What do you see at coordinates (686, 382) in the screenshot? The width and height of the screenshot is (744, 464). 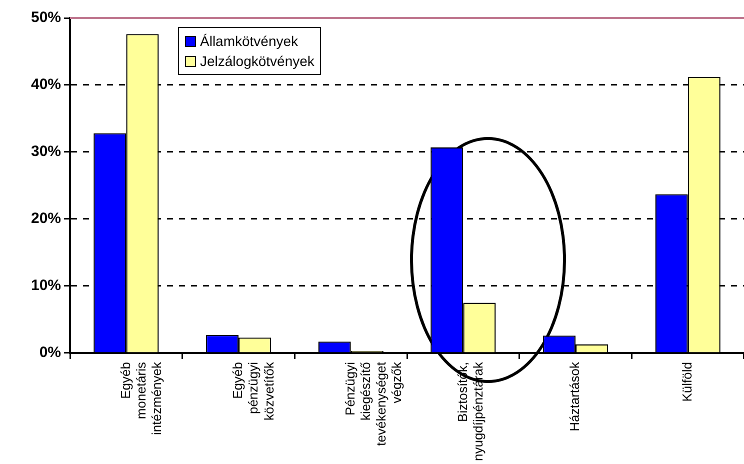 I see `x-tick-label: Külföld` at bounding box center [686, 382].